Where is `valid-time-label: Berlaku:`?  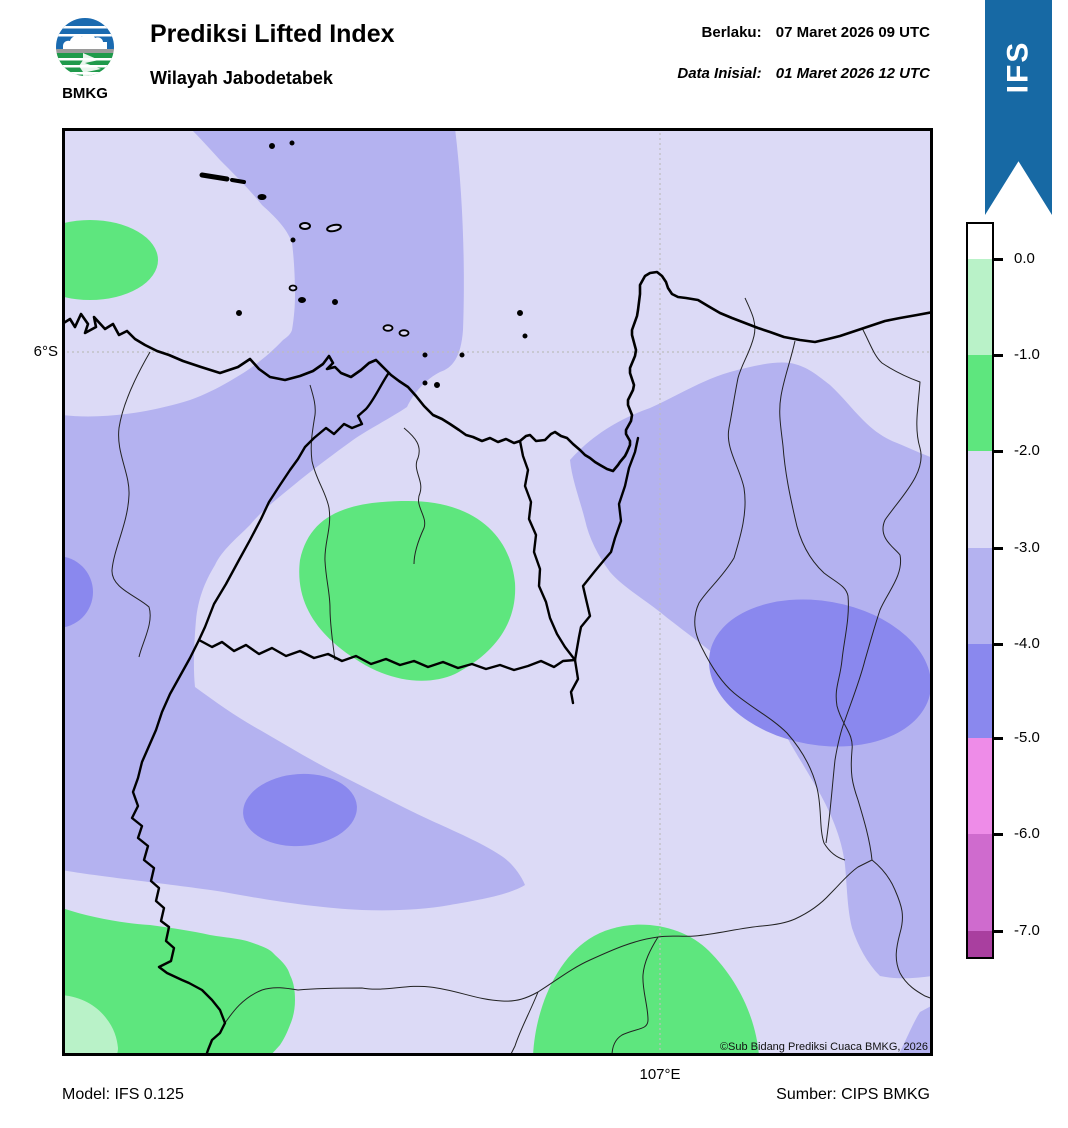
valid-time-label: Berlaku: is located at coordinates (731, 32).